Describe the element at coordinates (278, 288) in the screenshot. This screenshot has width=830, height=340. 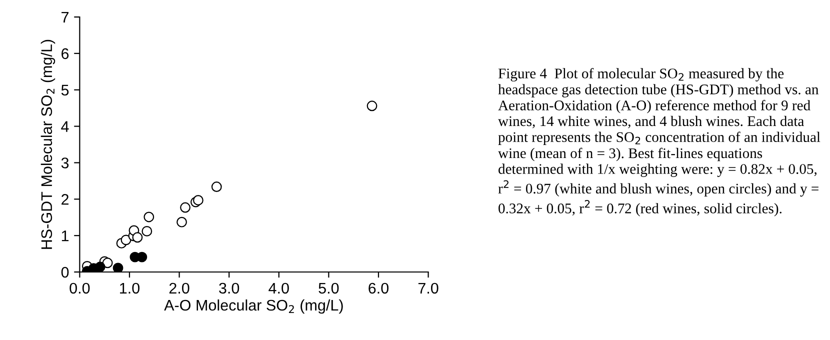
I see `x-tick-label: 4.0` at that location.